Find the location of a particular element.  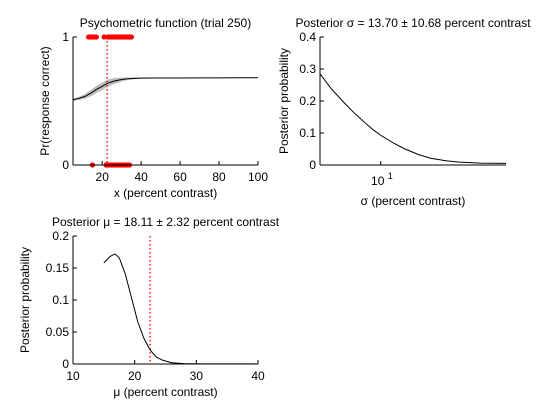

y-axis-label: Pr(response correct) is located at coordinates (45, 100).